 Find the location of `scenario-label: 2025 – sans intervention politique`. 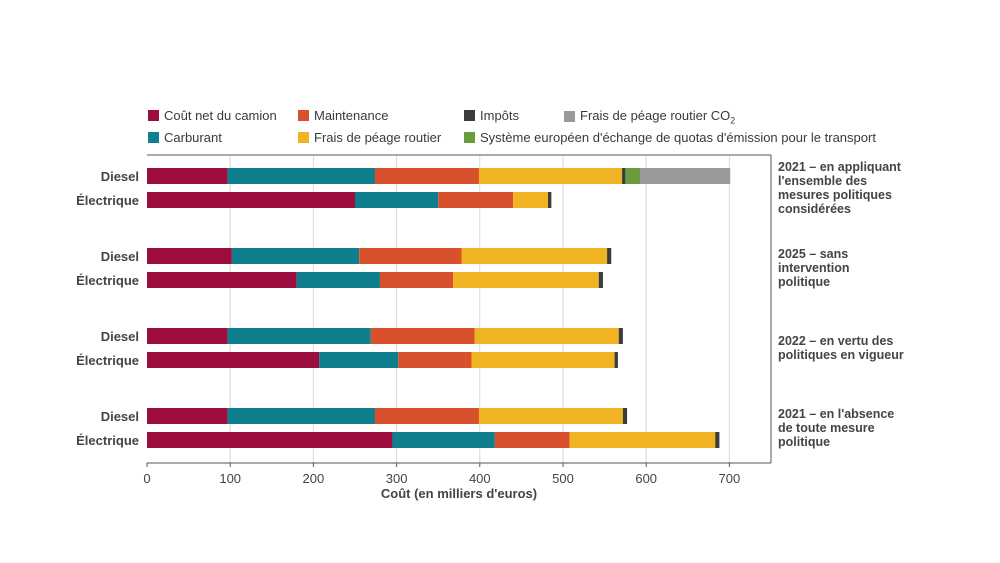

scenario-label: 2025 – sans intervention politique is located at coordinates (814, 268).